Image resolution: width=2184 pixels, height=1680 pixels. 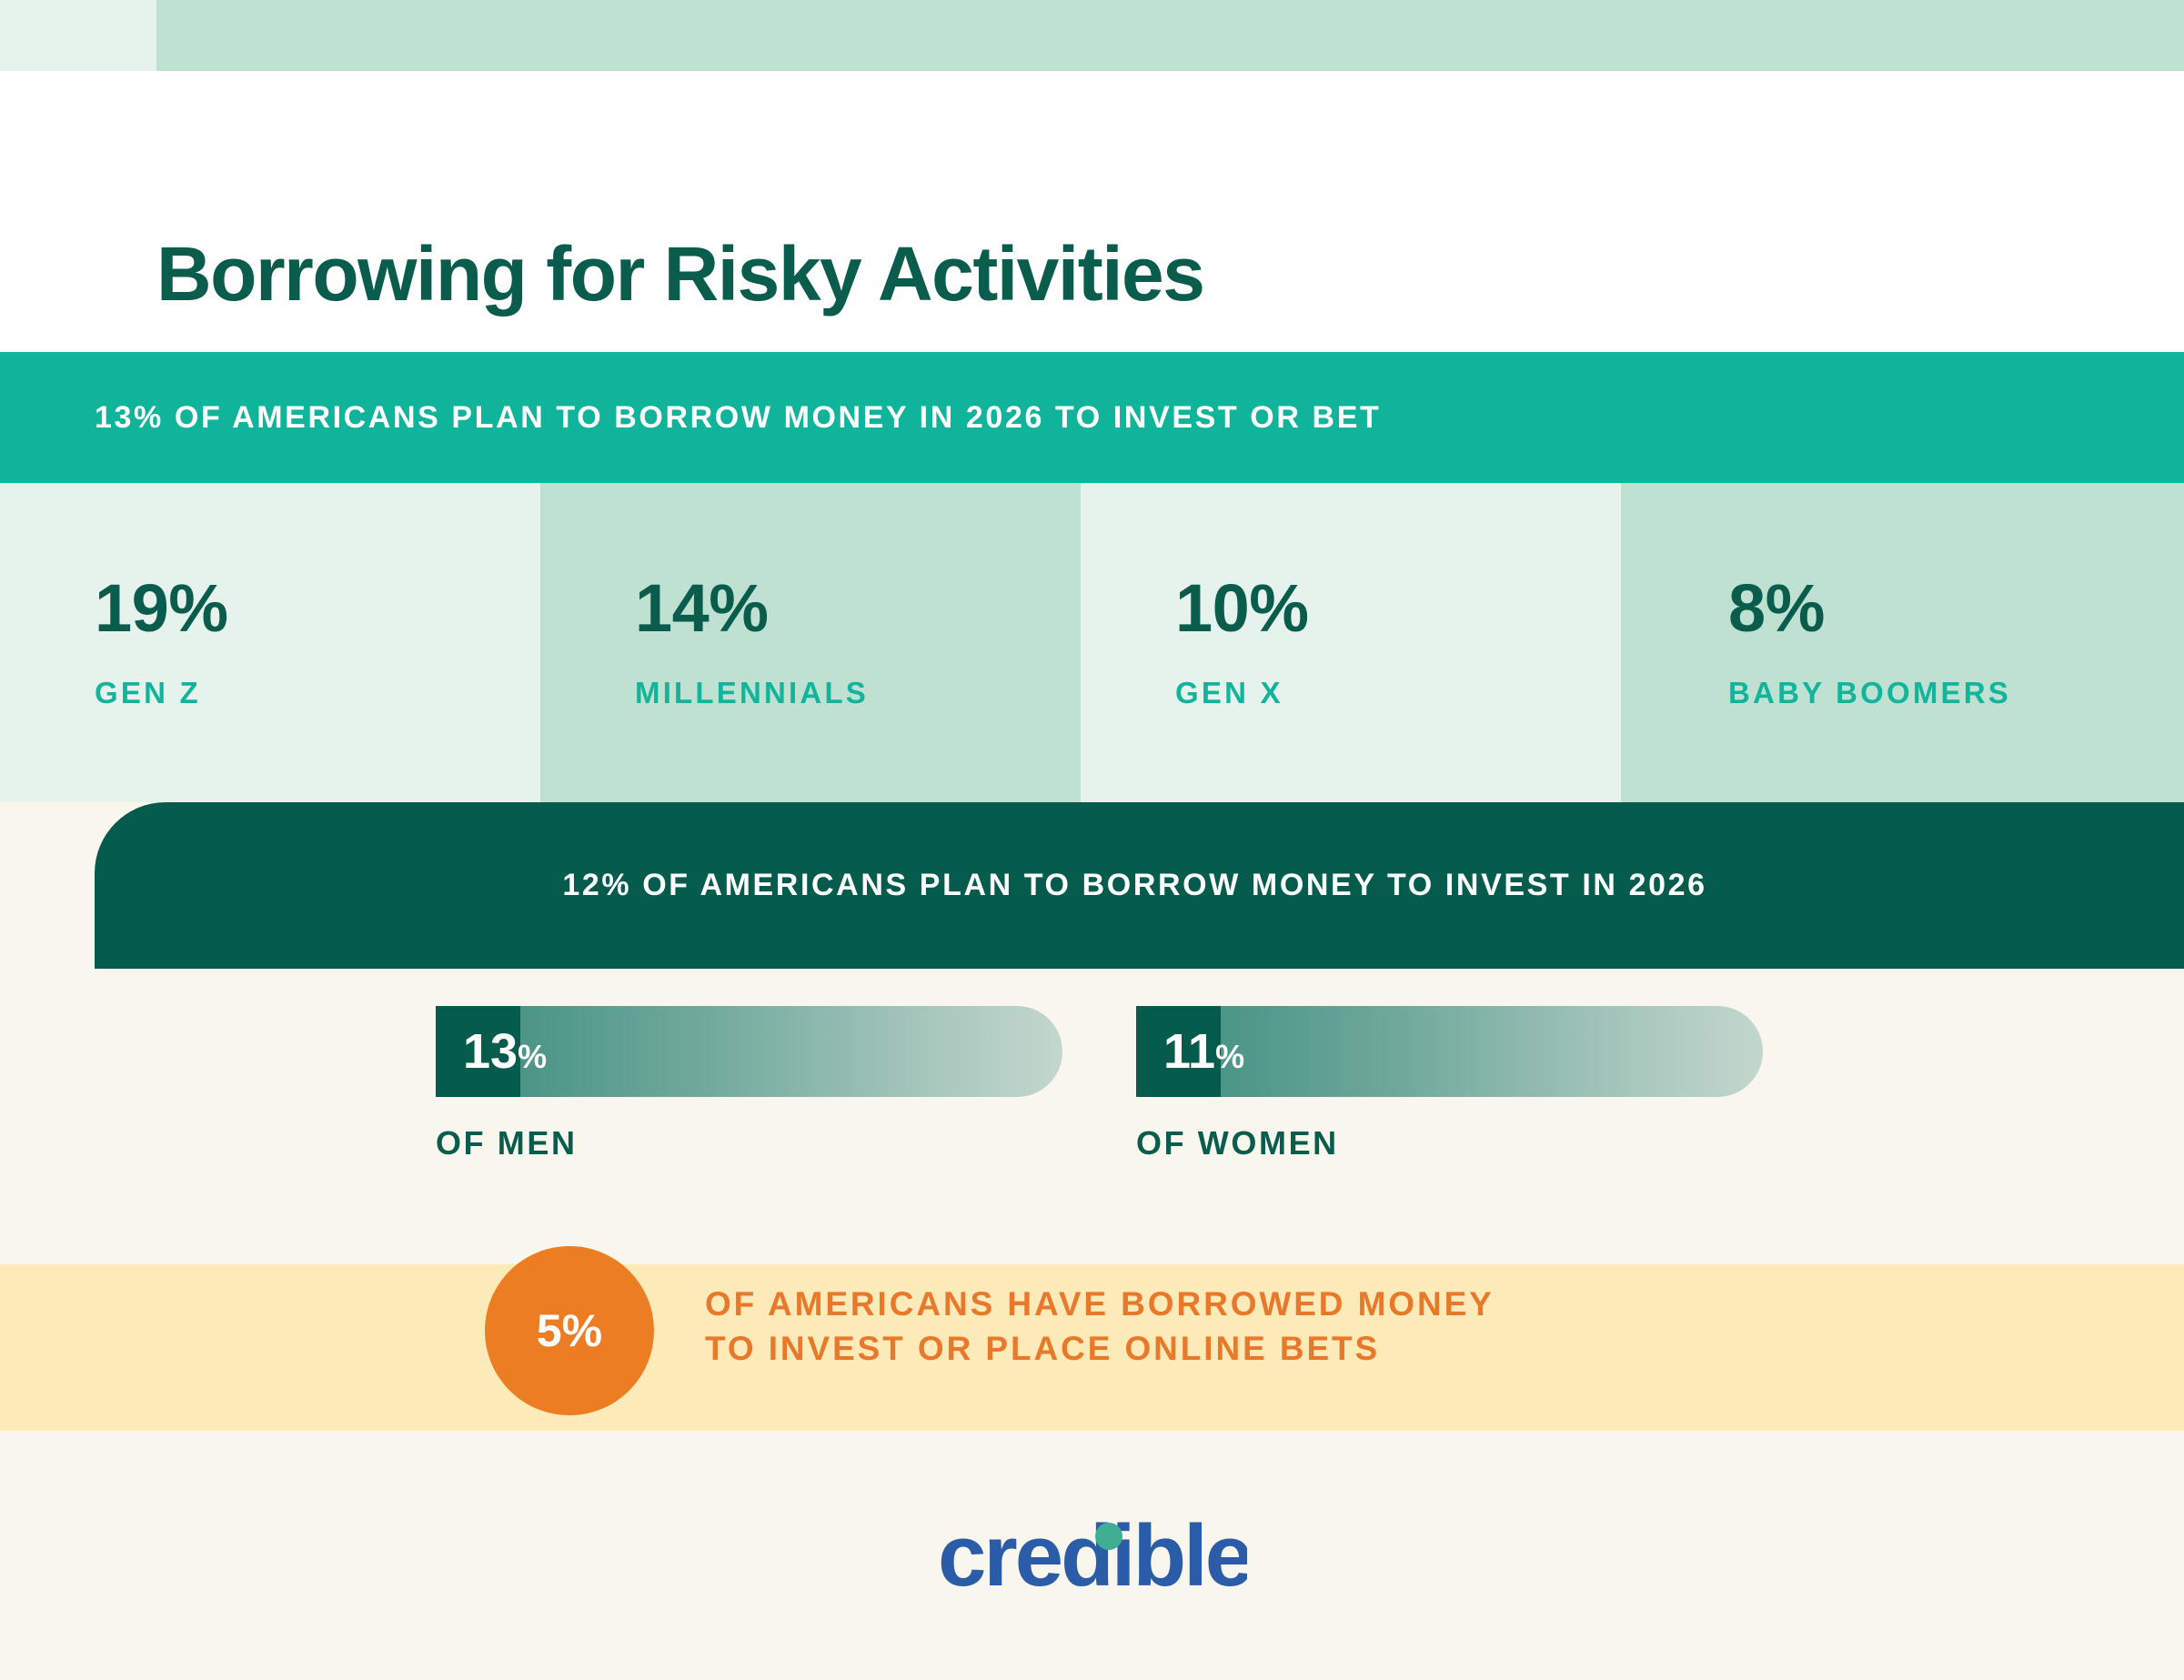 What do you see at coordinates (1043, 1348) in the screenshot?
I see `callout-text-line-2: TO INVEST OR PLACE ONLINE BETS` at bounding box center [1043, 1348].